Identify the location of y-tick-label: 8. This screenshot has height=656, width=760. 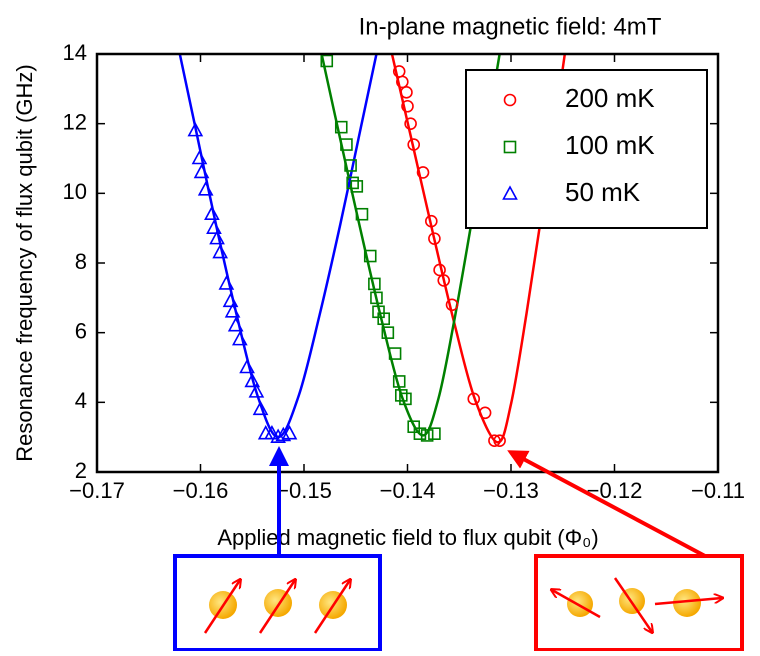
(81, 261).